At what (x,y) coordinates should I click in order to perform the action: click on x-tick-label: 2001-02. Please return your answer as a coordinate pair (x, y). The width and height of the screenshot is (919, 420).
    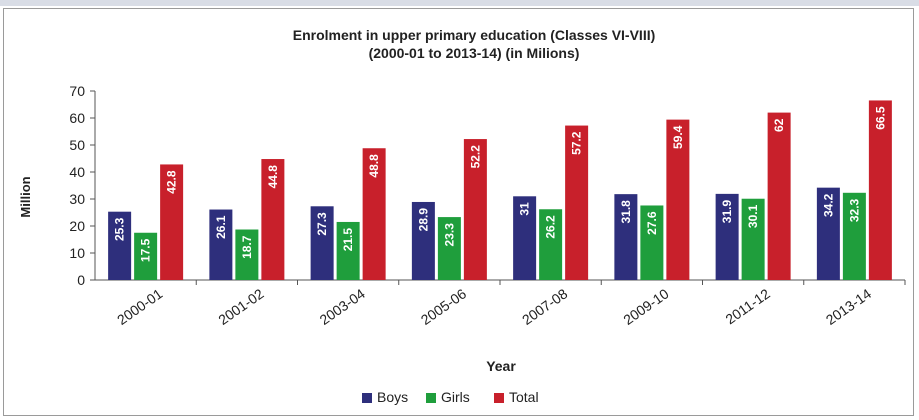
    Looking at the image, I should click on (240, 306).